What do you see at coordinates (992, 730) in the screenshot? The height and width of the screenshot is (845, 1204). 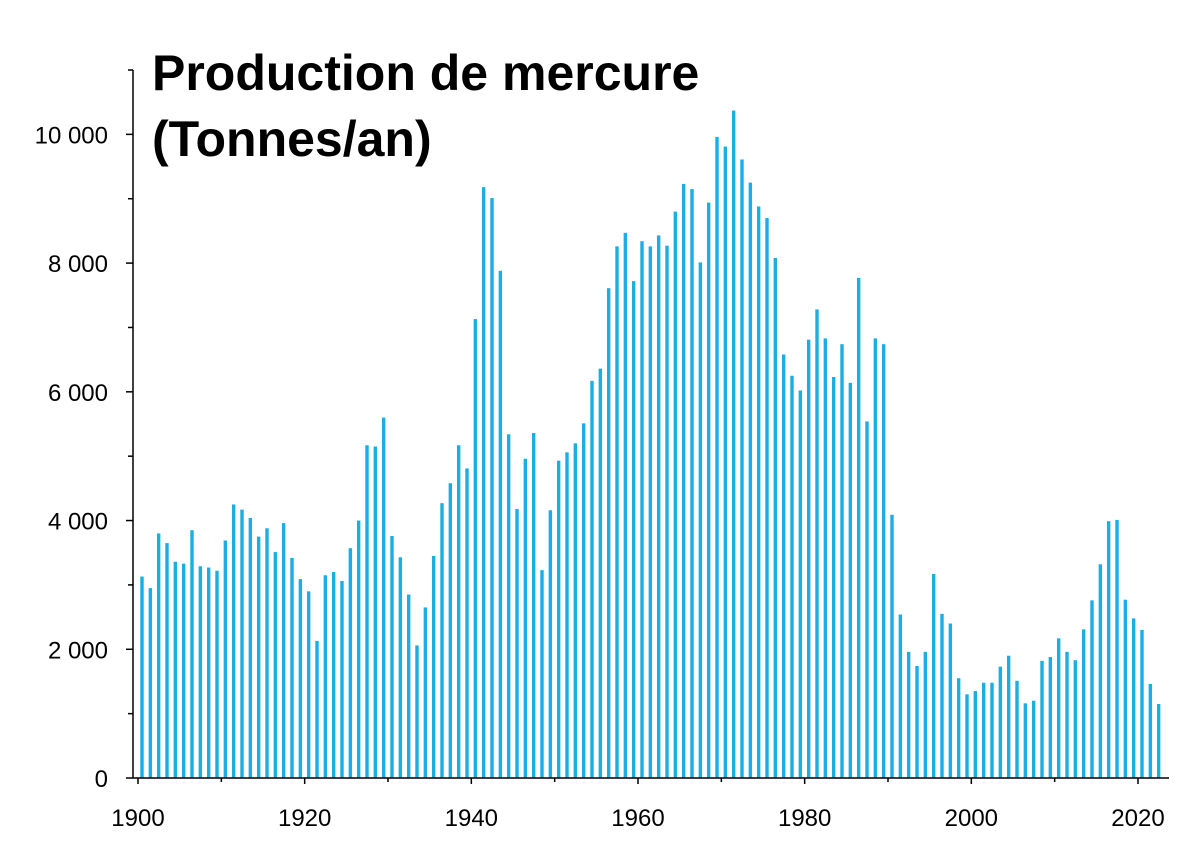 I see `bar-2002` at bounding box center [992, 730].